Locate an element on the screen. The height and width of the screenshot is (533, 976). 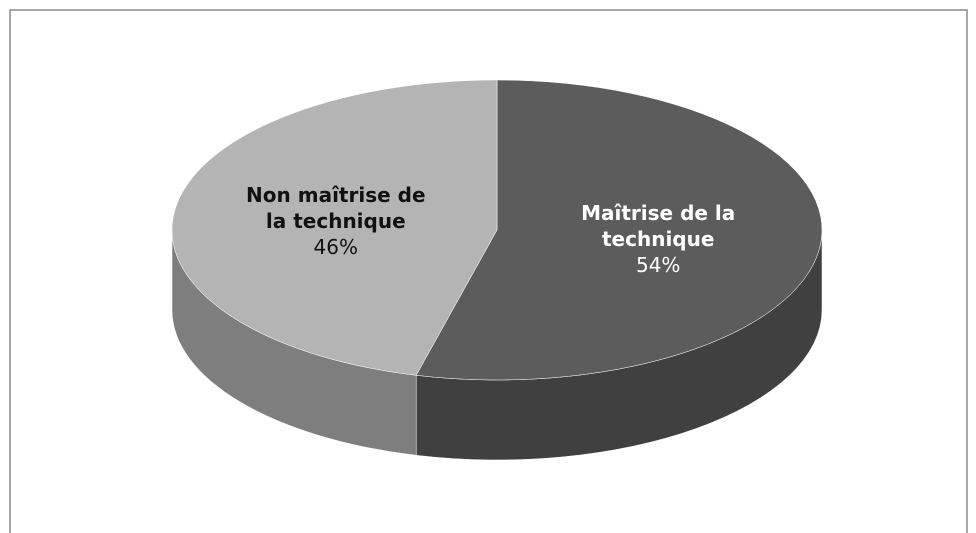
slice-category: Non maîtrise de la technique is located at coordinates (336, 207).